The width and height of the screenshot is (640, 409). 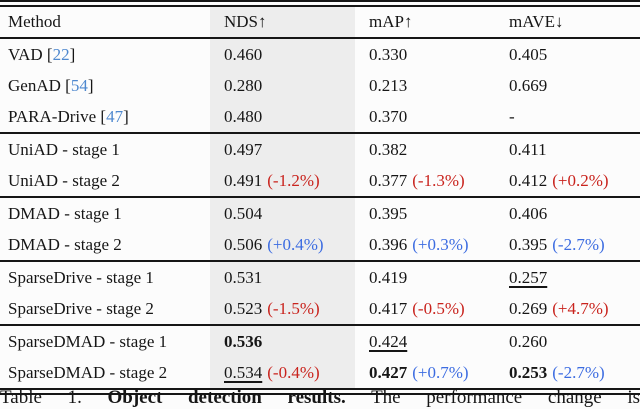 What do you see at coordinates (105, 372) in the screenshot?
I see `method-cell: SparseDMAD - stage 2` at bounding box center [105, 372].